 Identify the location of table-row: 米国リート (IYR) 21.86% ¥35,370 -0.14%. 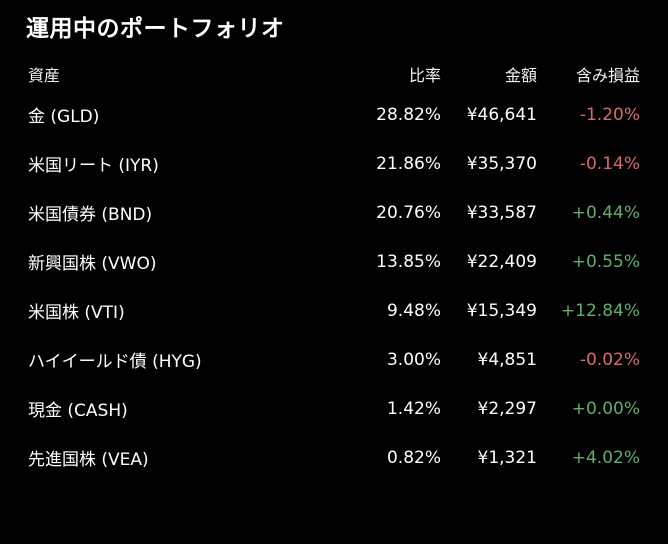
(334, 163).